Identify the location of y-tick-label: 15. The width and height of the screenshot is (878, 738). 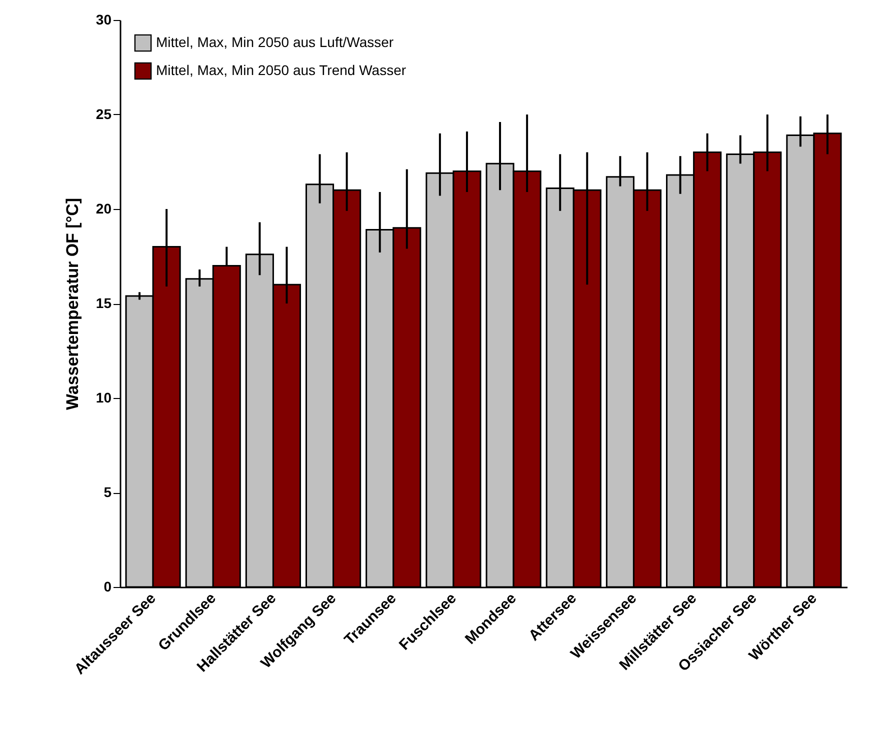
(104, 303).